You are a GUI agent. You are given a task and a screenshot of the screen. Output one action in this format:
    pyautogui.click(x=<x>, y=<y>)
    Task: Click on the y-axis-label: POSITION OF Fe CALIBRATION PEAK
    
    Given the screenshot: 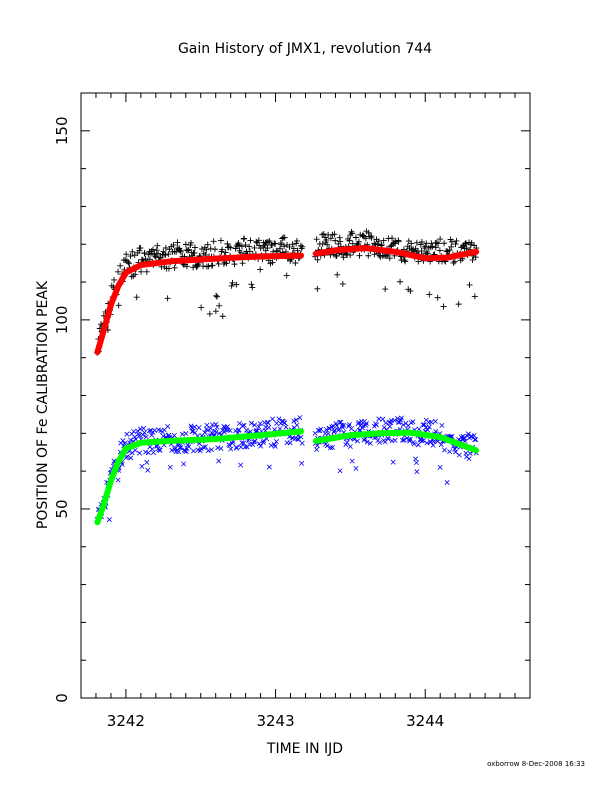 What is the action you would take?
    pyautogui.click(x=43, y=404)
    